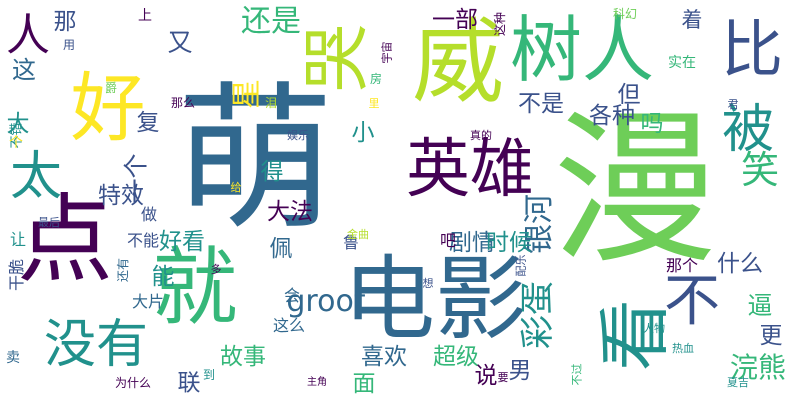  I want to click on word-cloud-term: 吗, so click(652, 123).